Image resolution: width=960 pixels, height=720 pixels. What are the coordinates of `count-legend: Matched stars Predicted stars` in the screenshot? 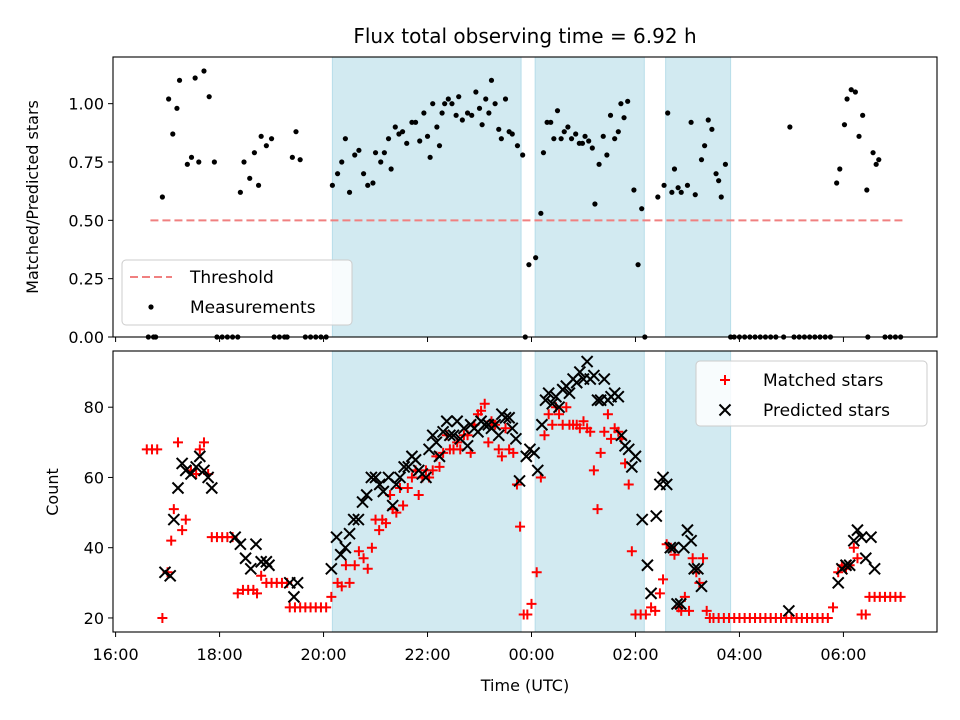 It's located at (811, 393).